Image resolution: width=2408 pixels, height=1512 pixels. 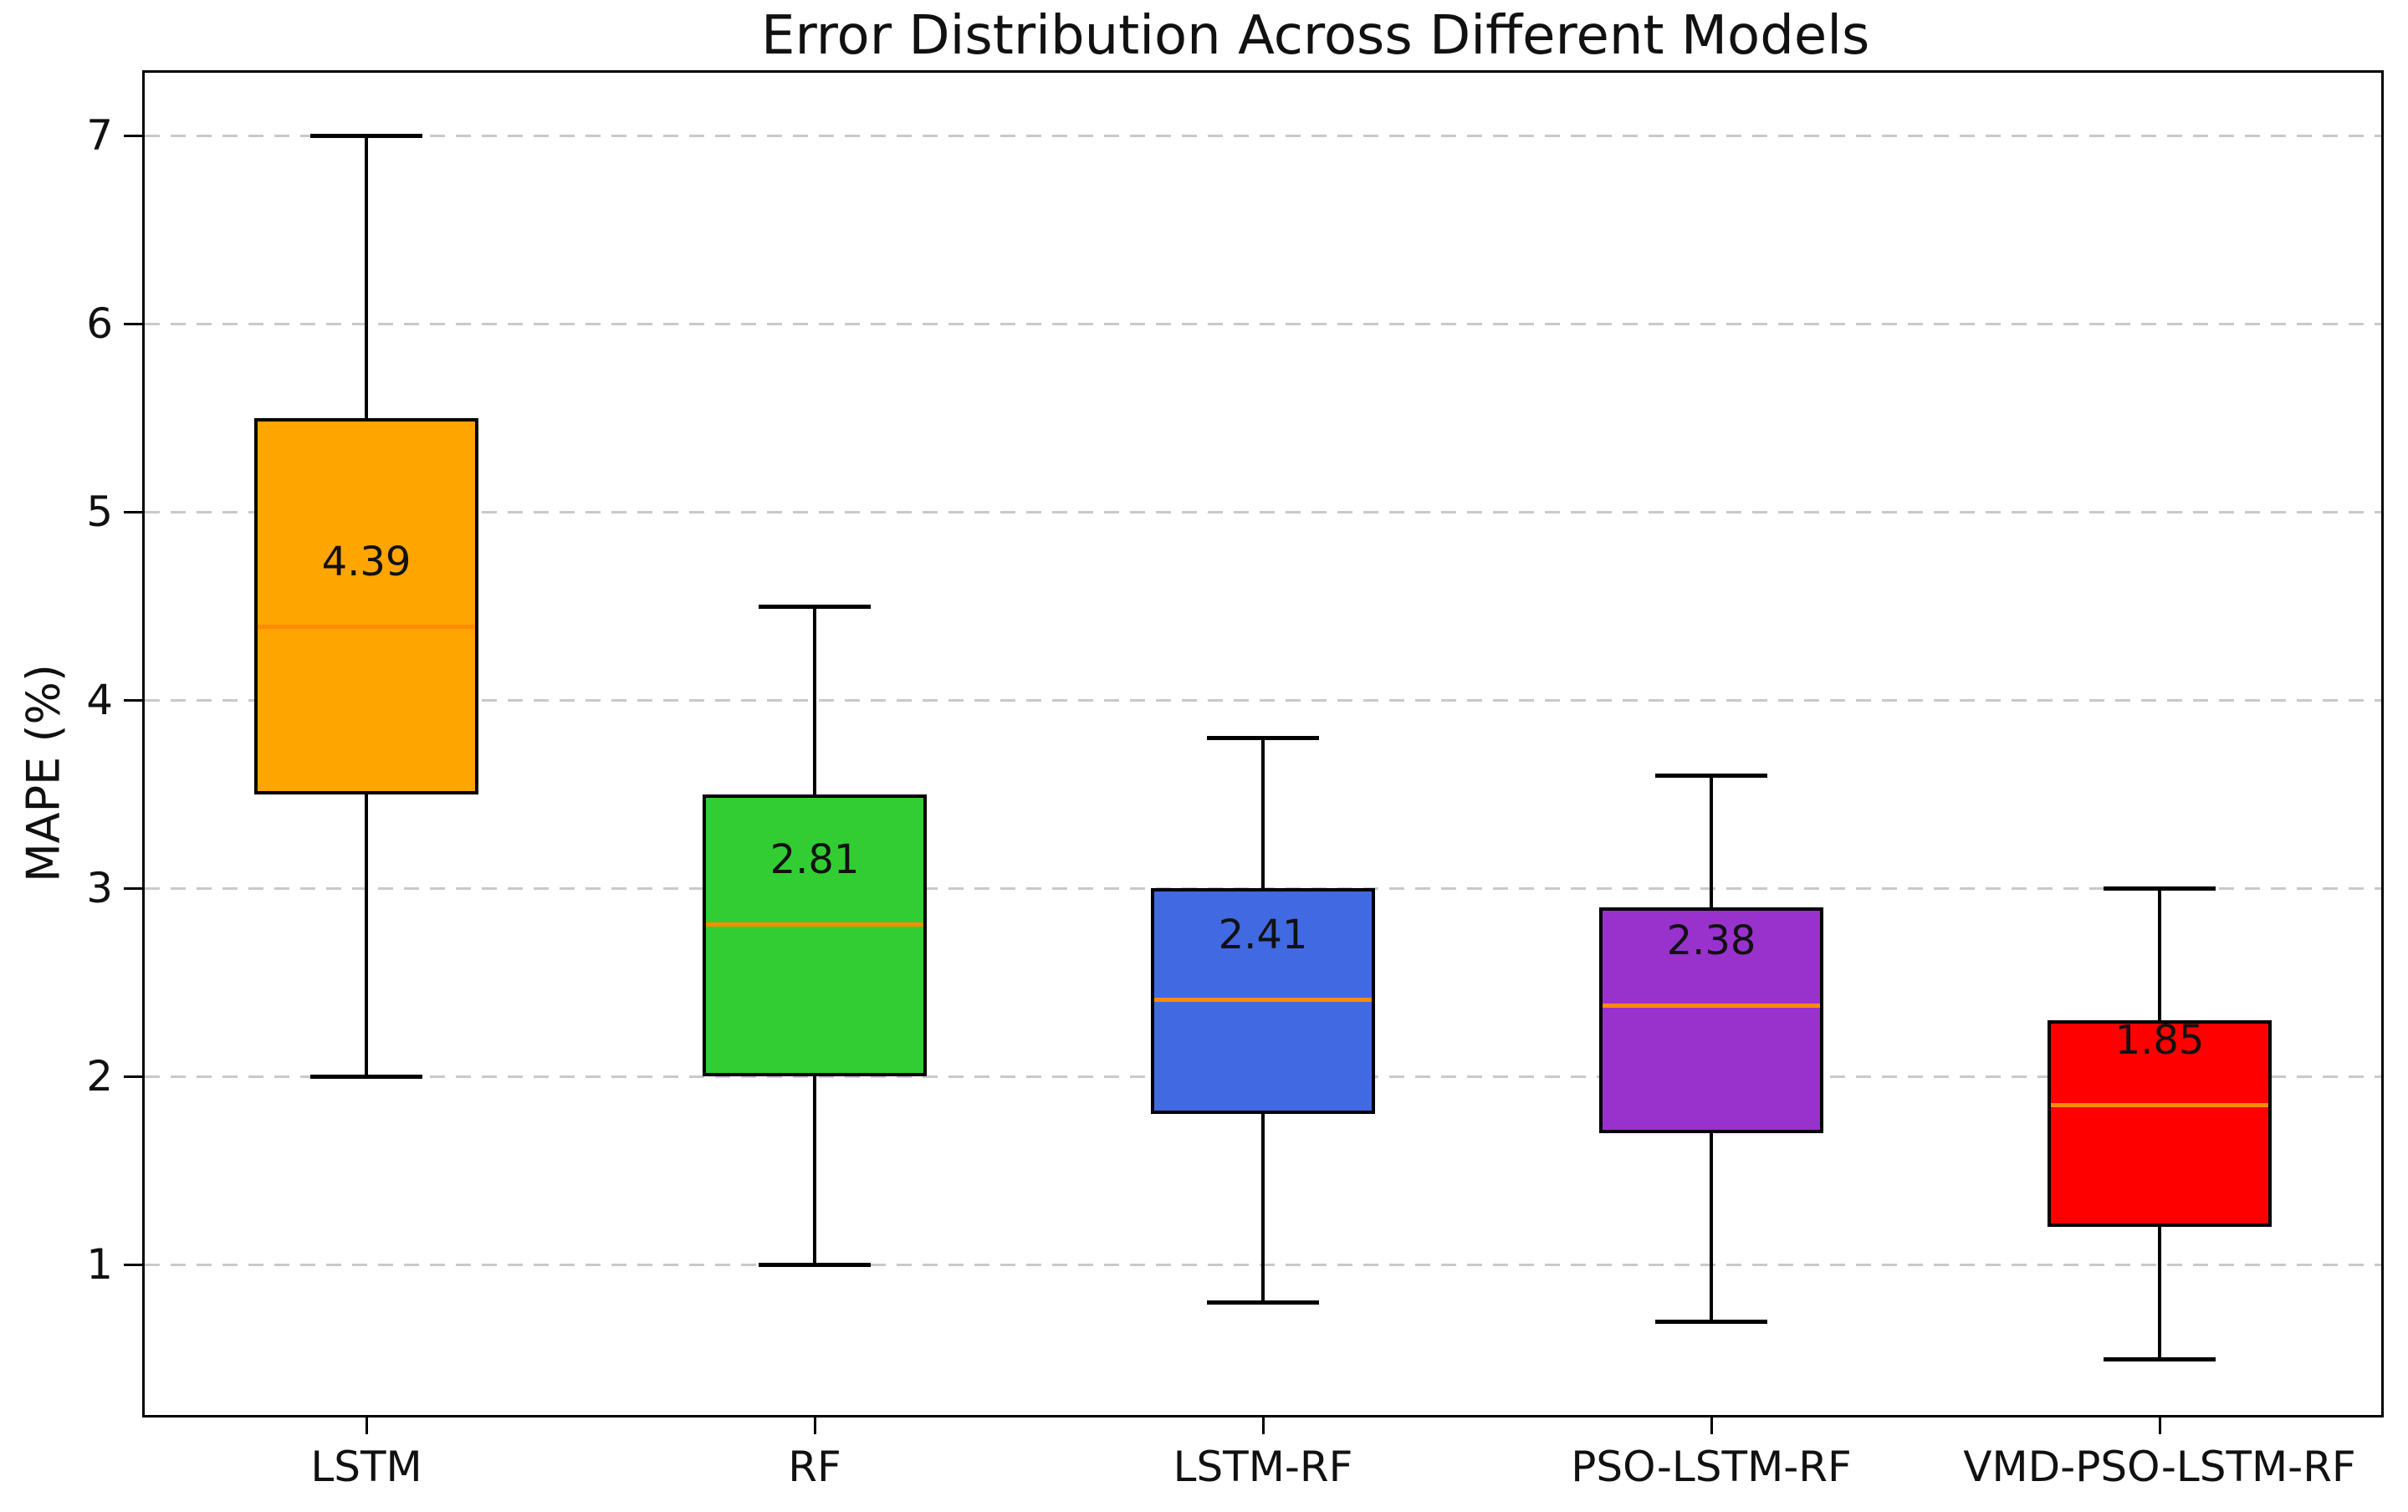 I want to click on x-tick-label: RF, so click(x=814, y=1467).